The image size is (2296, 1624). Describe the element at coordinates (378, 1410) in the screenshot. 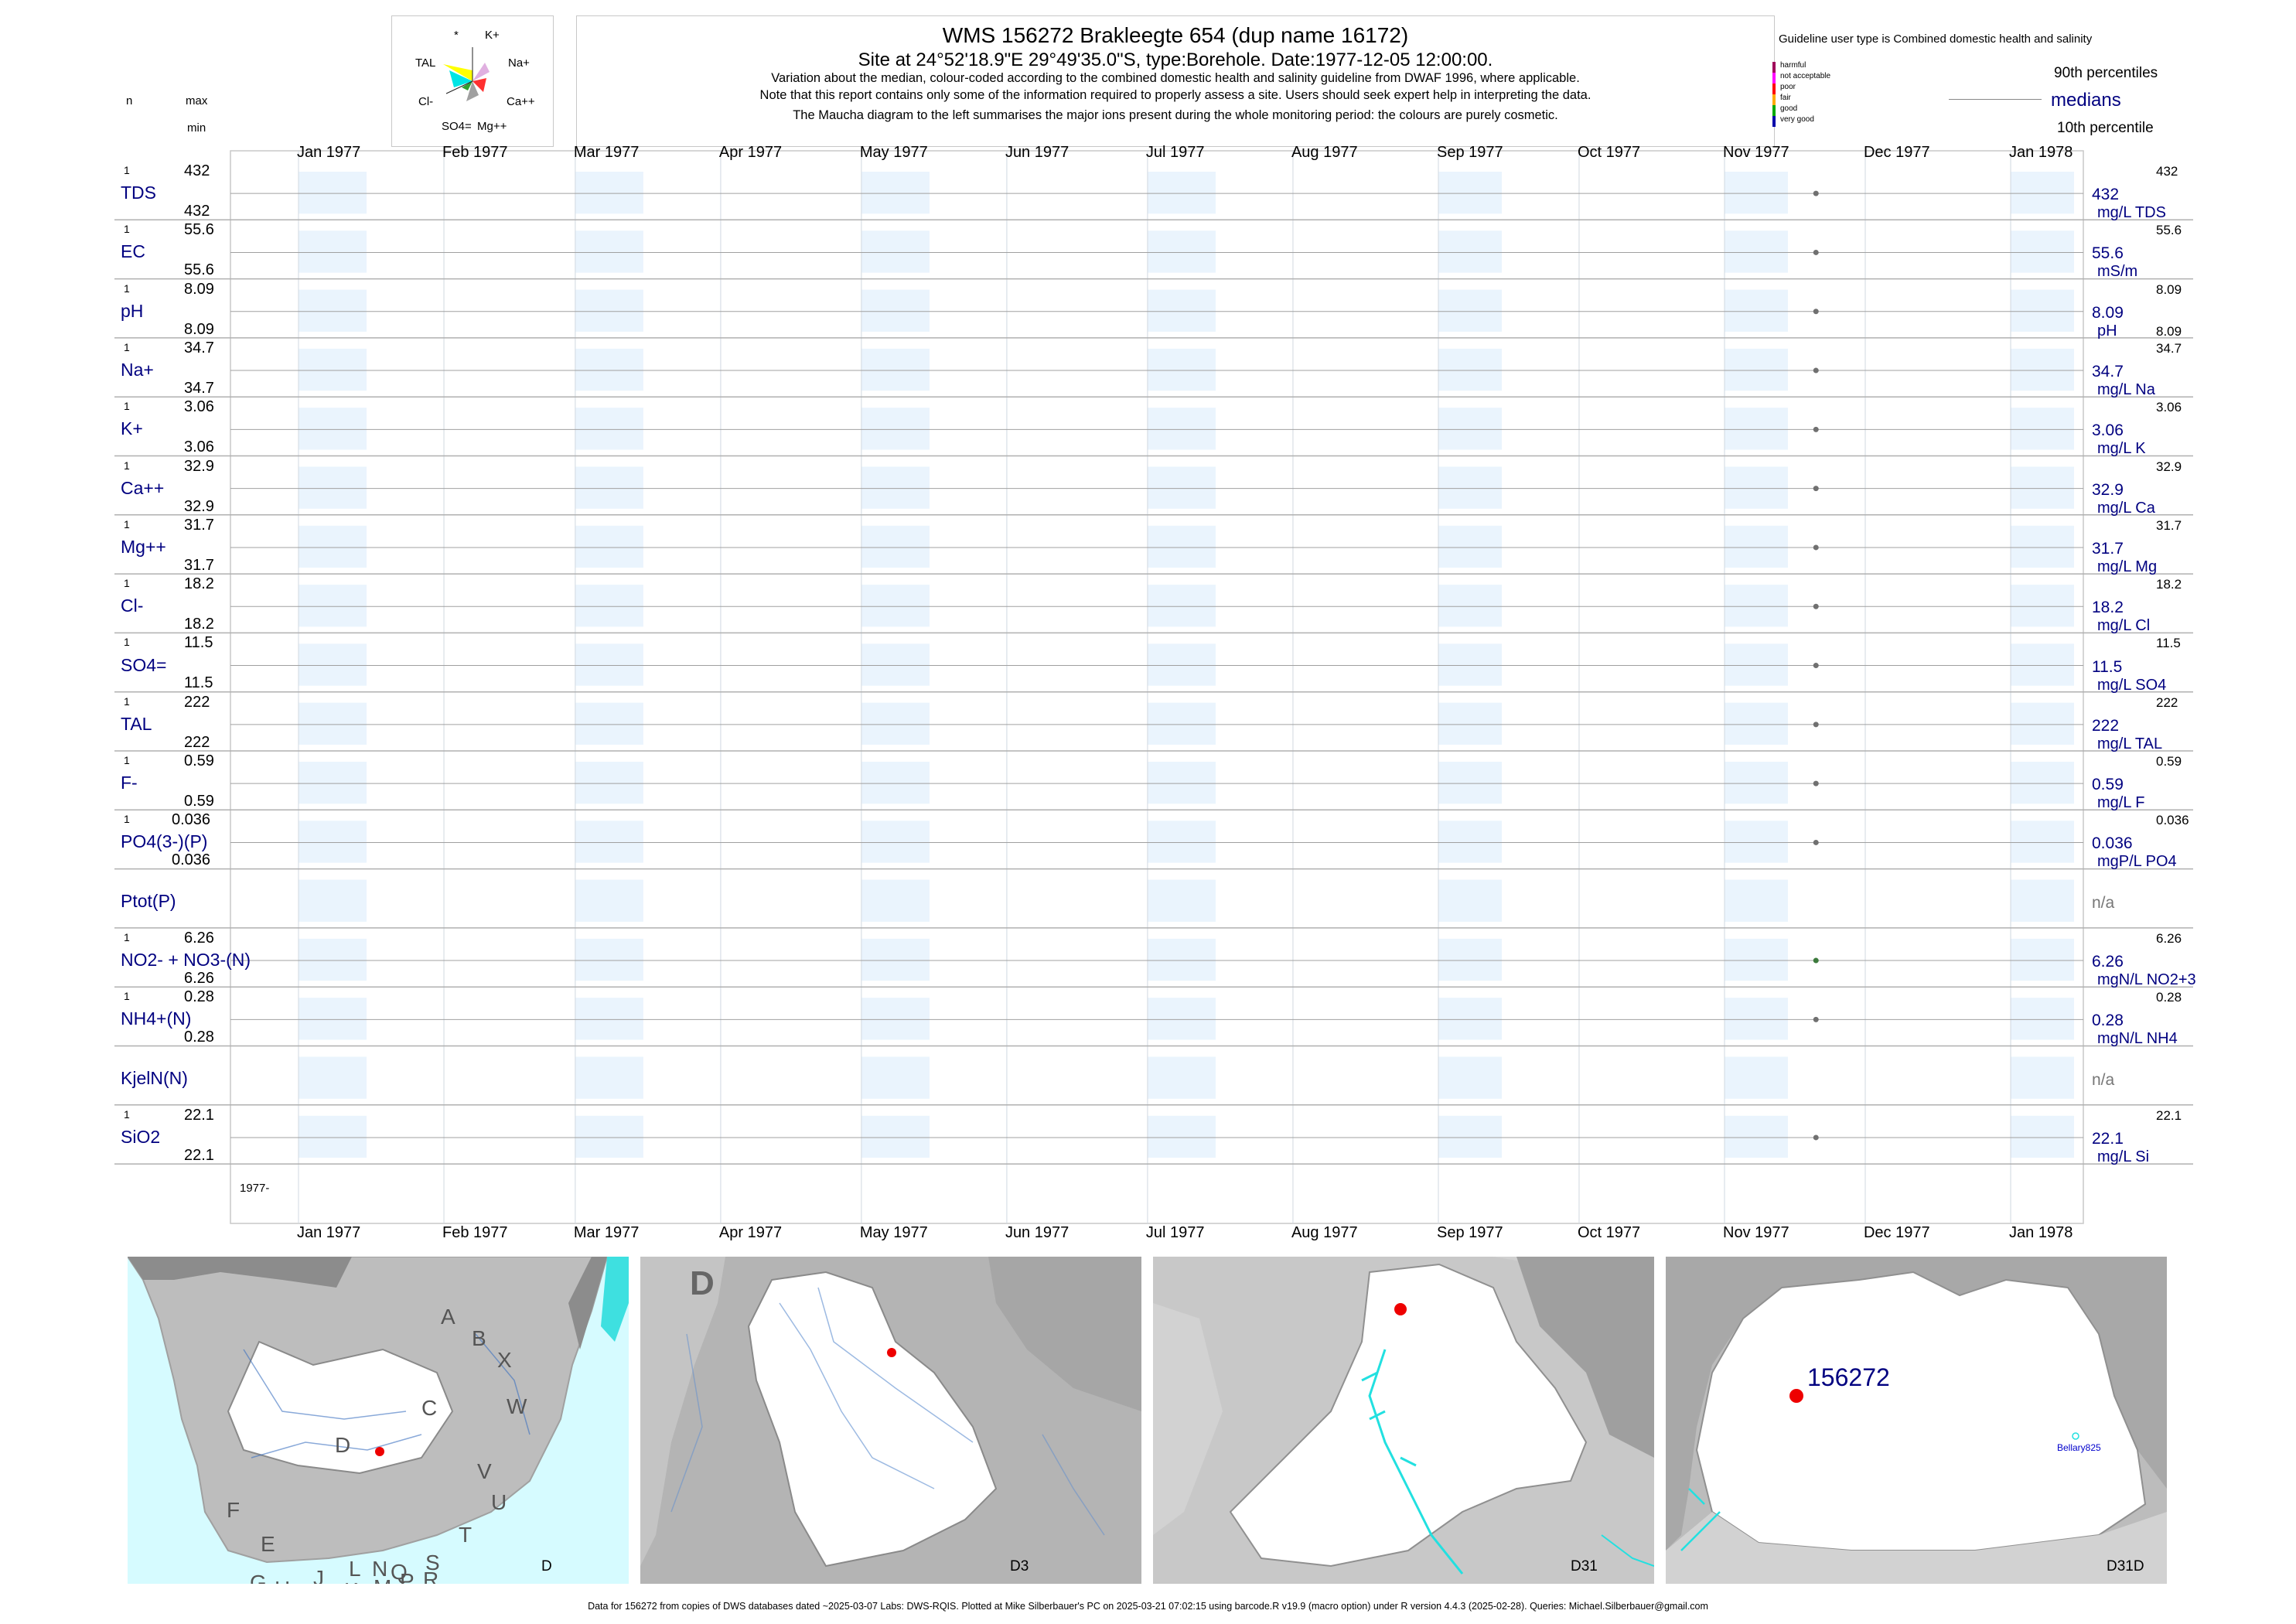

I see `map-south-africa` at that location.